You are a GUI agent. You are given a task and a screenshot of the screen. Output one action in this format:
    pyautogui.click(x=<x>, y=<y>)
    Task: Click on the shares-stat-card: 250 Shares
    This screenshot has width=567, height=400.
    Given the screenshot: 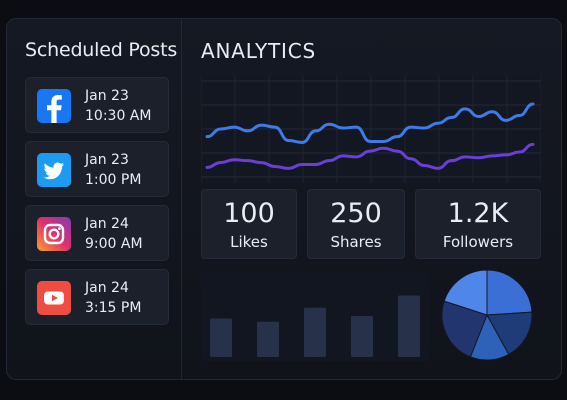 What is the action you would take?
    pyautogui.click(x=356, y=224)
    